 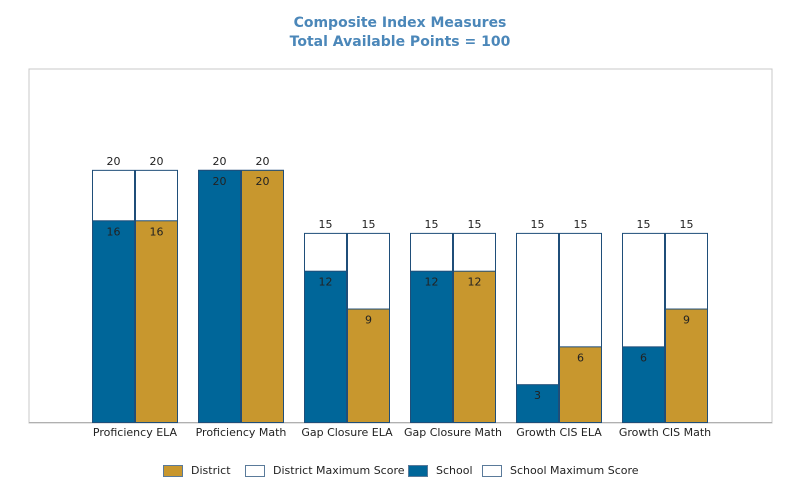 What do you see at coordinates (368, 365) in the screenshot?
I see `bar-district-gap-closure-ela` at bounding box center [368, 365].